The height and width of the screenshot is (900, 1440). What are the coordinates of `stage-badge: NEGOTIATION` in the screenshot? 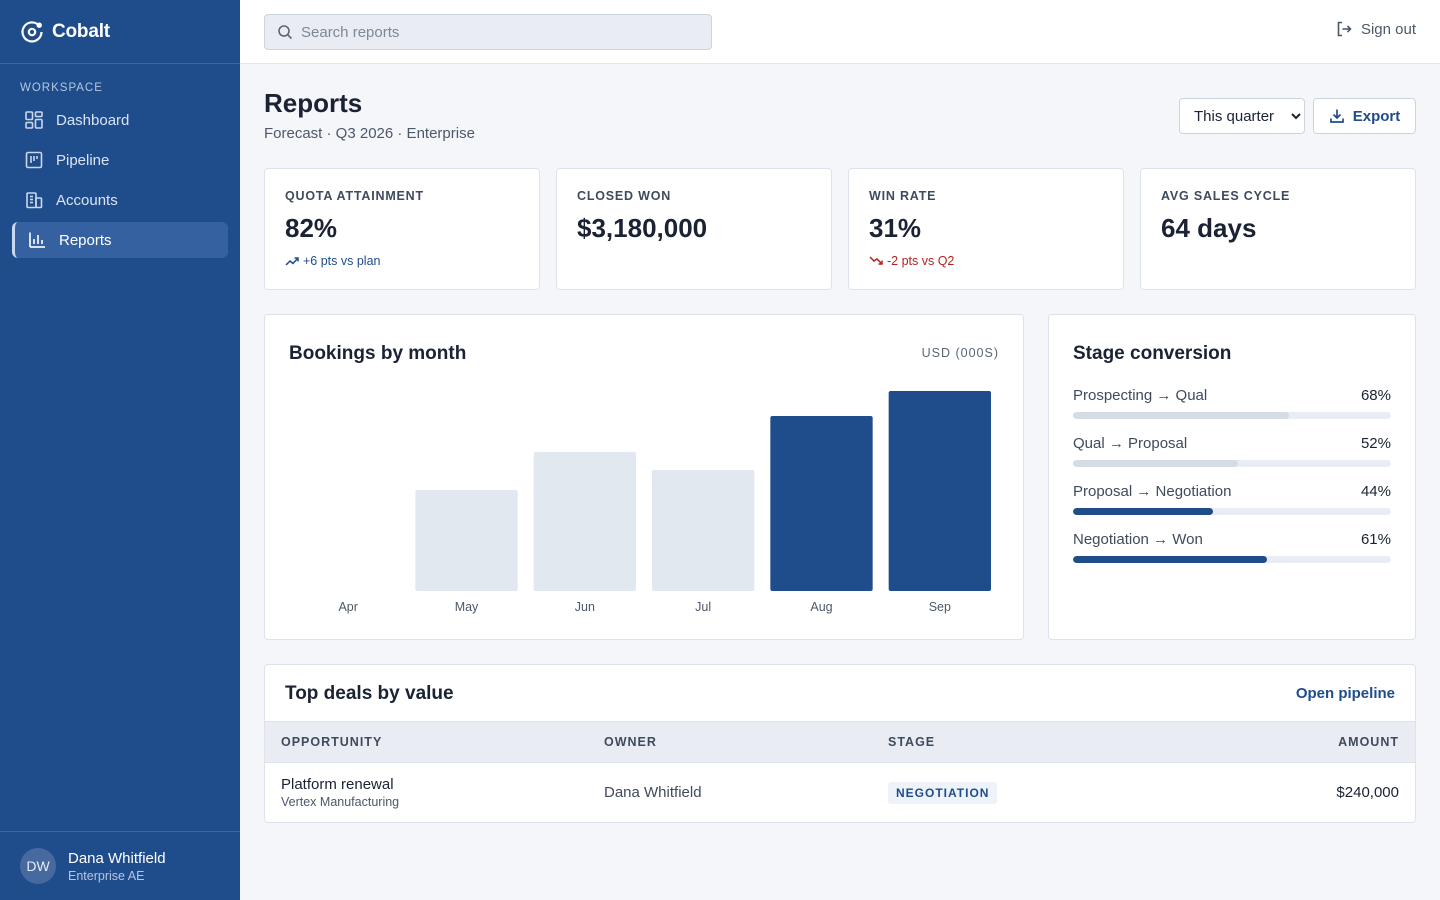 It's located at (943, 792).